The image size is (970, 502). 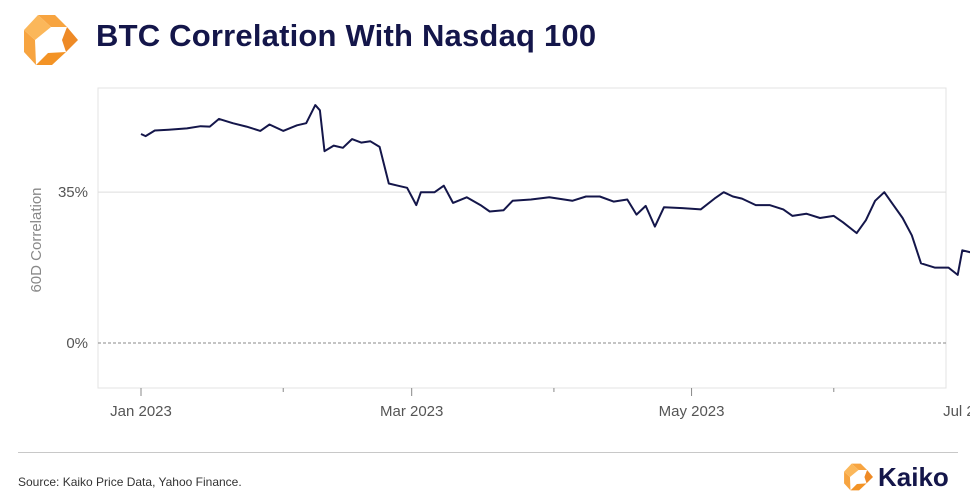 What do you see at coordinates (488, 452) in the screenshot?
I see `footer-divider` at bounding box center [488, 452].